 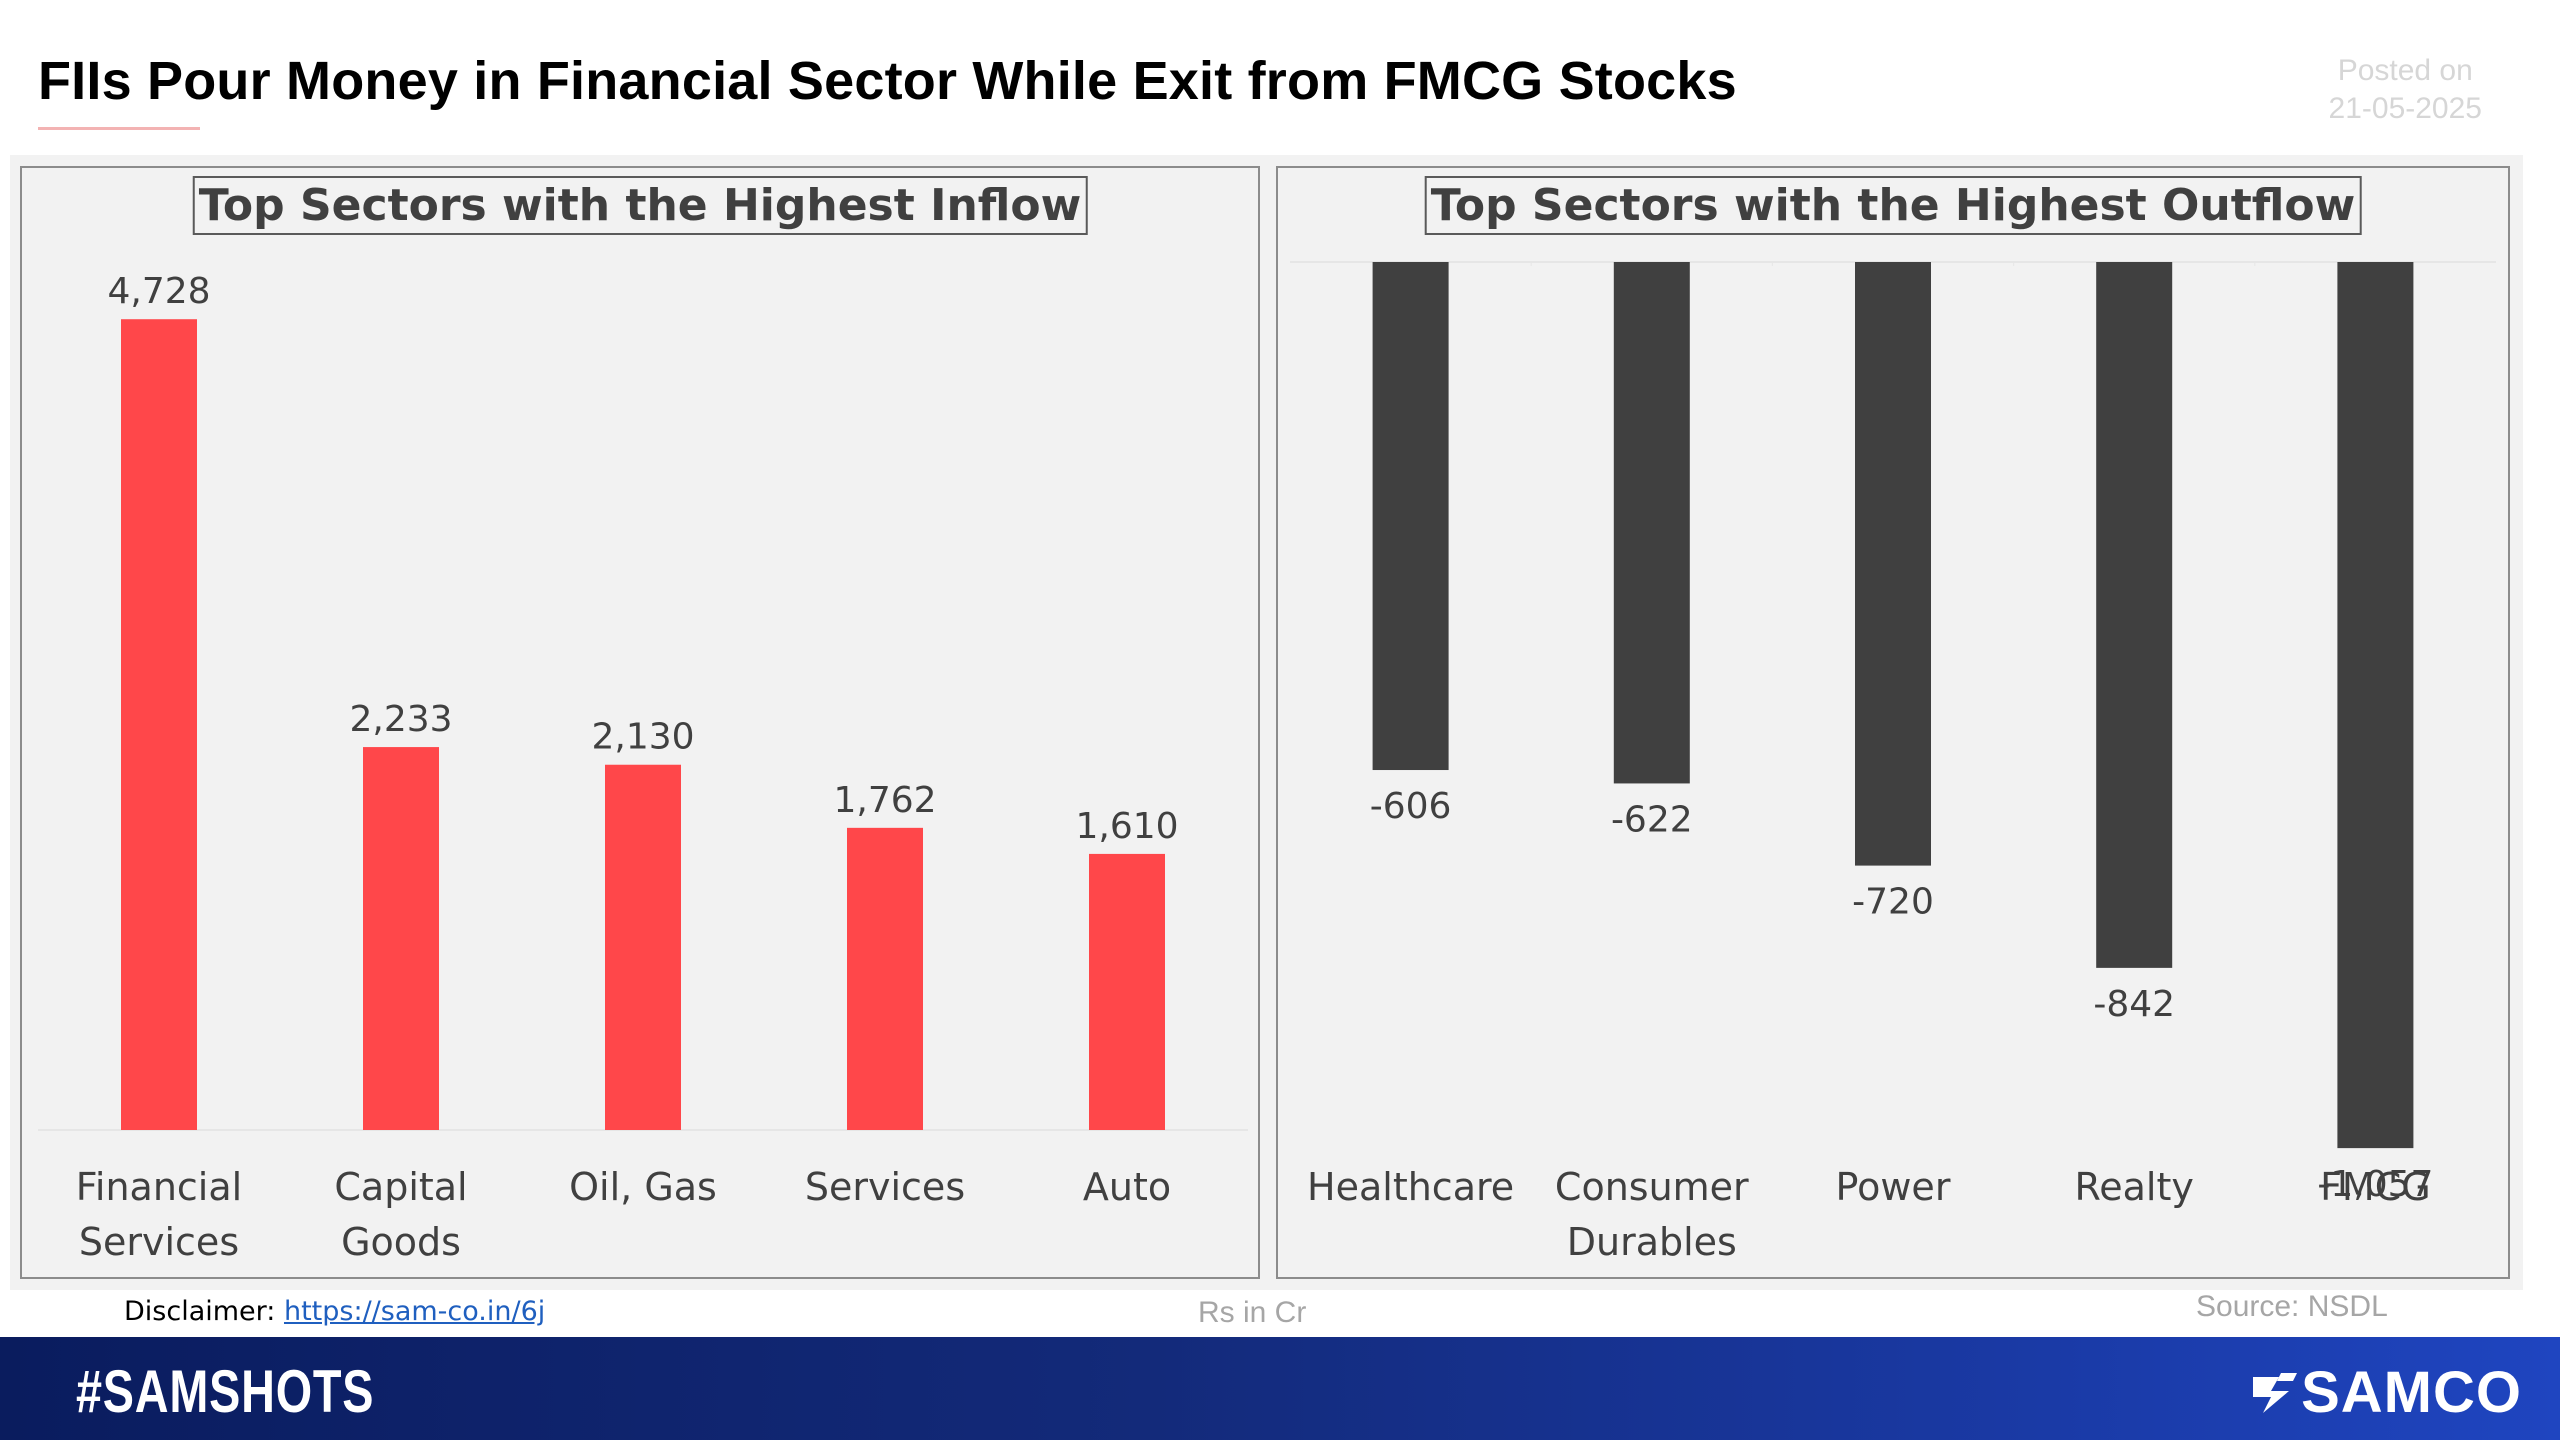 I want to click on disclaimer-link: https://sam-co.in/6j, so click(x=414, y=1311).